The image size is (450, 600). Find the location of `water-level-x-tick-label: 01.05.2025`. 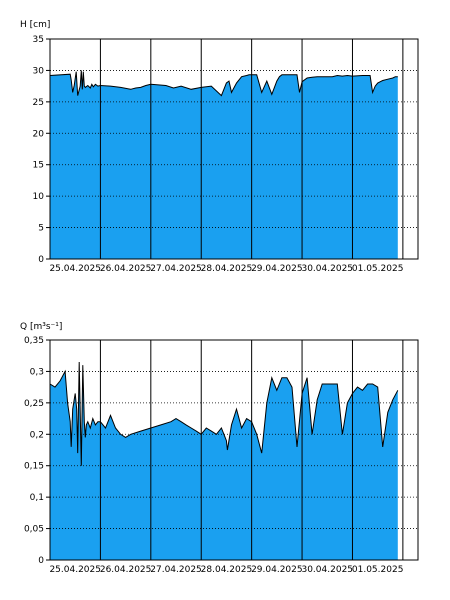

water-level-x-tick-label: 01.05.2025 is located at coordinates (378, 269).